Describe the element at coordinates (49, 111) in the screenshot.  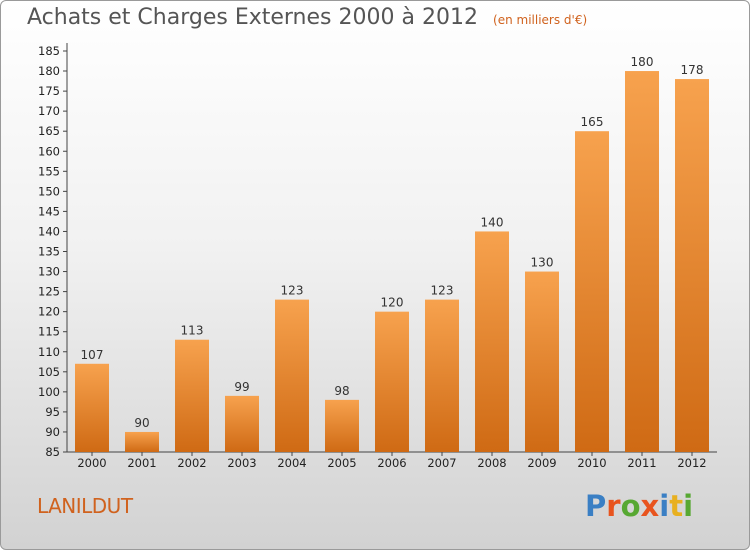
I see `y-tick-label: 170` at that location.